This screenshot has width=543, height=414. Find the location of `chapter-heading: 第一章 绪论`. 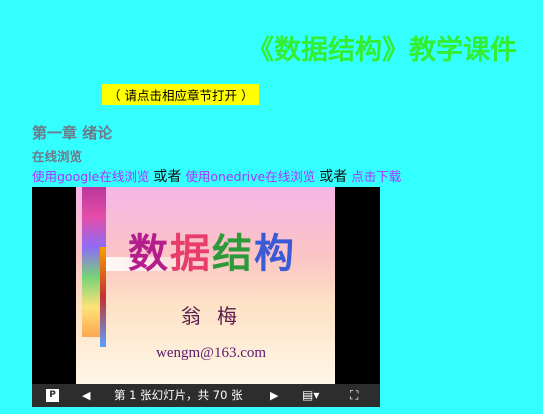

chapter-heading: 第一章 绪论 is located at coordinates (72, 133).